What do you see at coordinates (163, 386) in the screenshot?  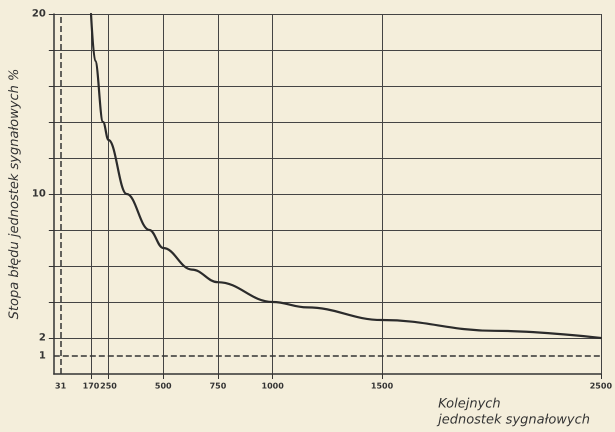 I see `x-tick-label: 500` at bounding box center [163, 386].